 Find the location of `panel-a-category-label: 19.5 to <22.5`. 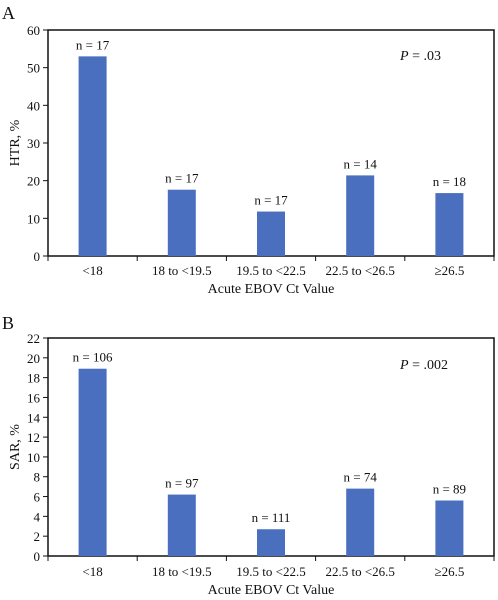

panel-a-category-label: 19.5 to <22.5 is located at coordinates (270, 270).